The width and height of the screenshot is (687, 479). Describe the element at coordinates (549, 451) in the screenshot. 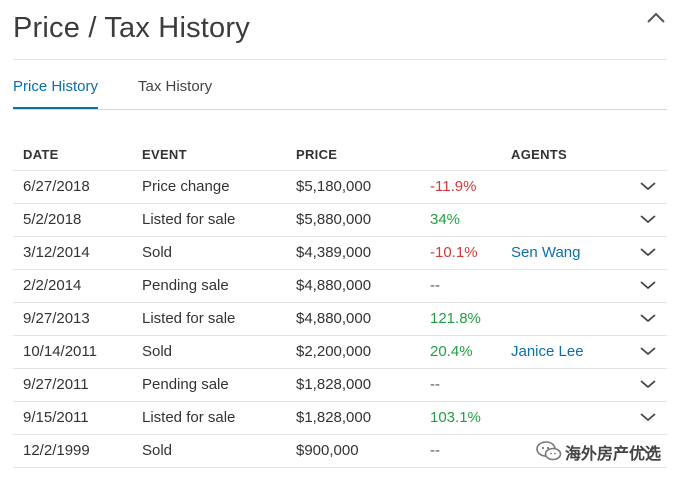

I see `wechat-icon` at that location.